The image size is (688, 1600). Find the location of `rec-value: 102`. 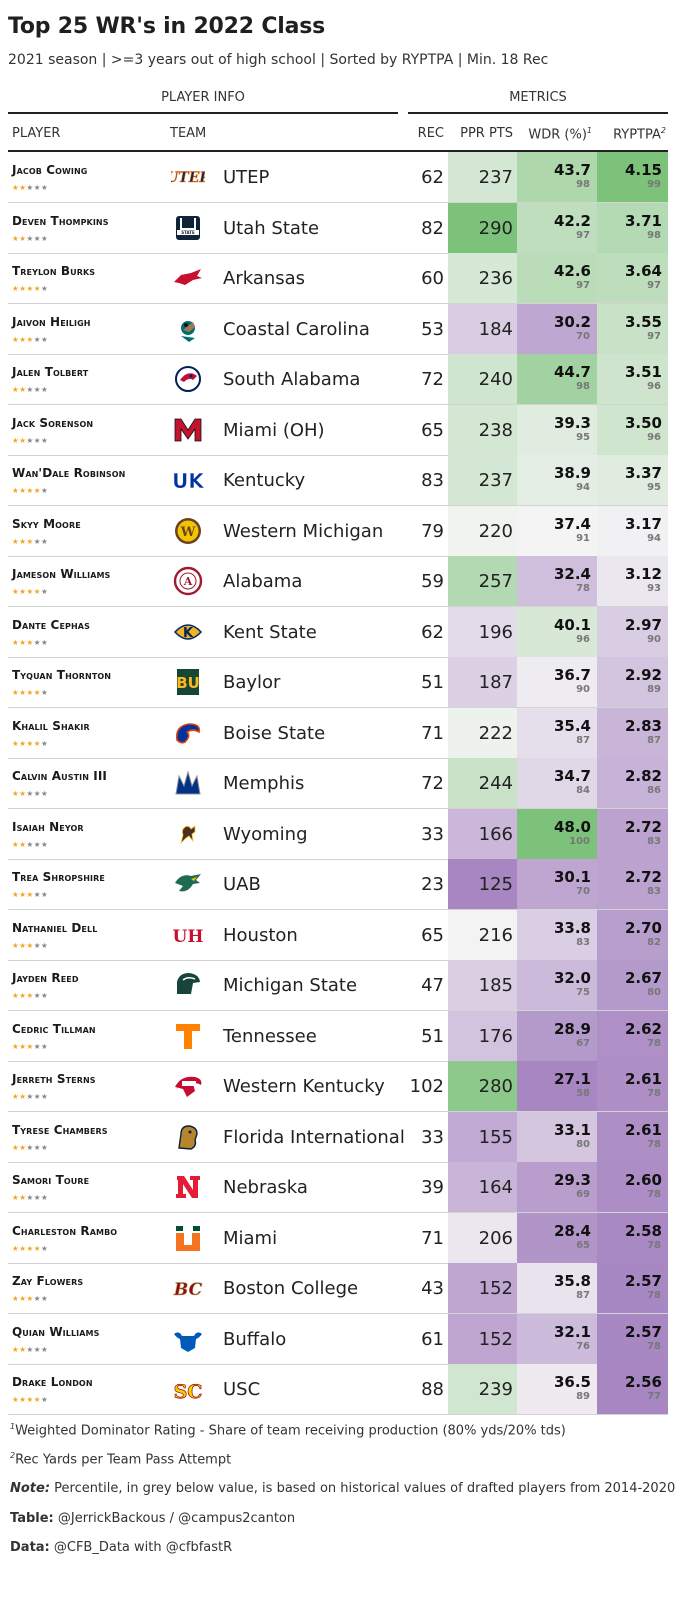

rec-value: 102 is located at coordinates (426, 1086).